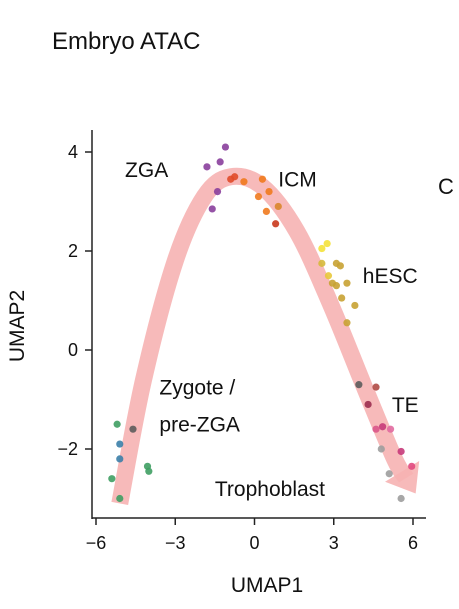 This screenshot has width=459, height=609. What do you see at coordinates (270, 489) in the screenshot?
I see `annotation-label: Trophoblast` at bounding box center [270, 489].